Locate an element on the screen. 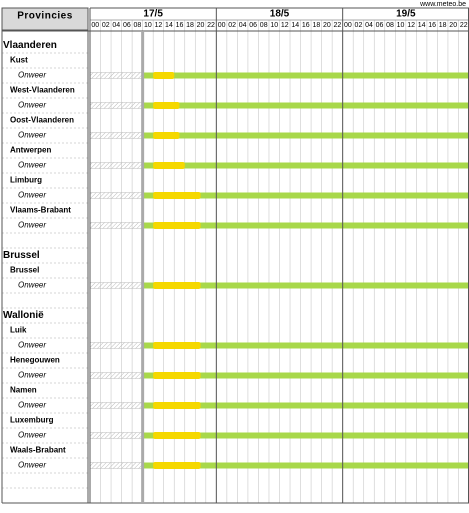 This screenshot has width=469, height=513. province-label: Kust is located at coordinates (19, 60).